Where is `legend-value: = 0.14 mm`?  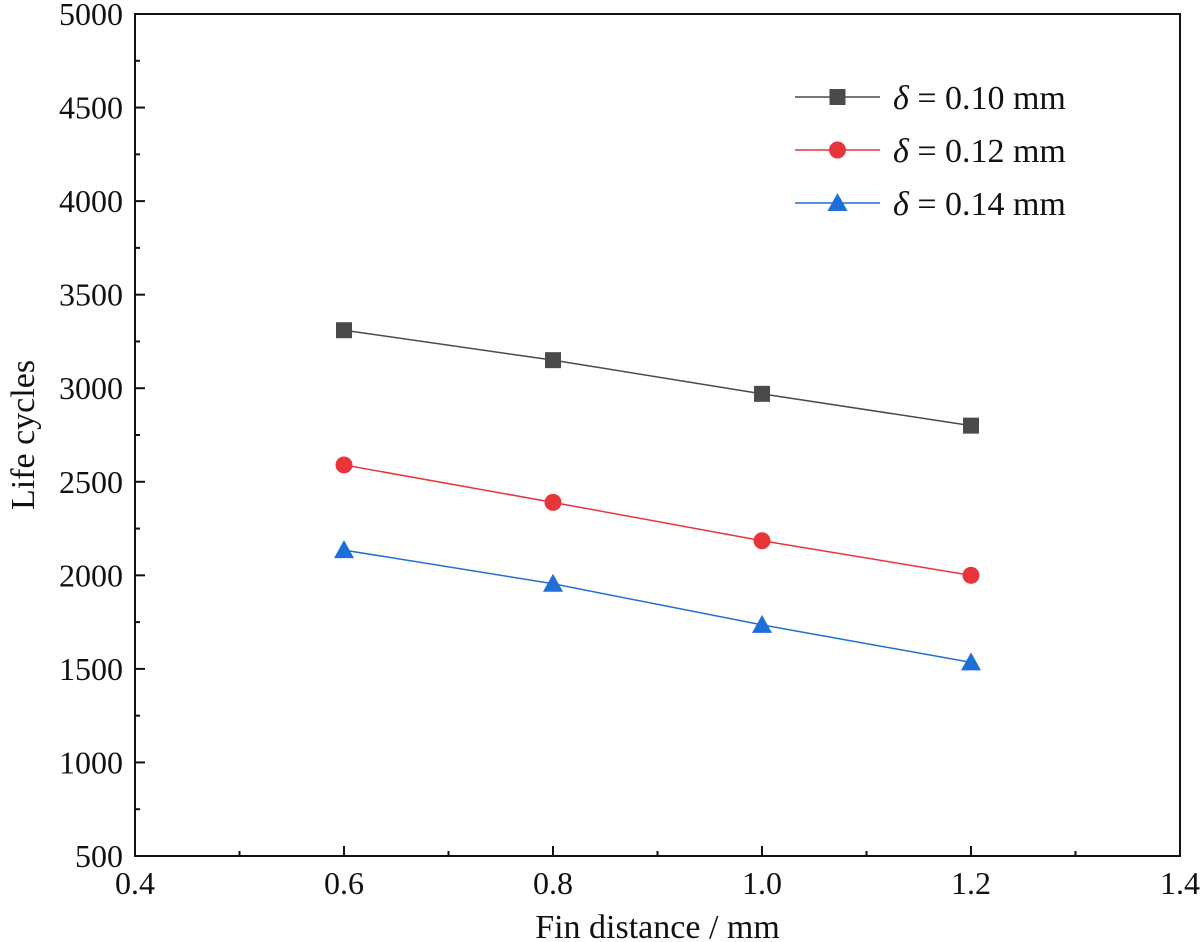 legend-value: = 0.14 mm is located at coordinates (987, 204).